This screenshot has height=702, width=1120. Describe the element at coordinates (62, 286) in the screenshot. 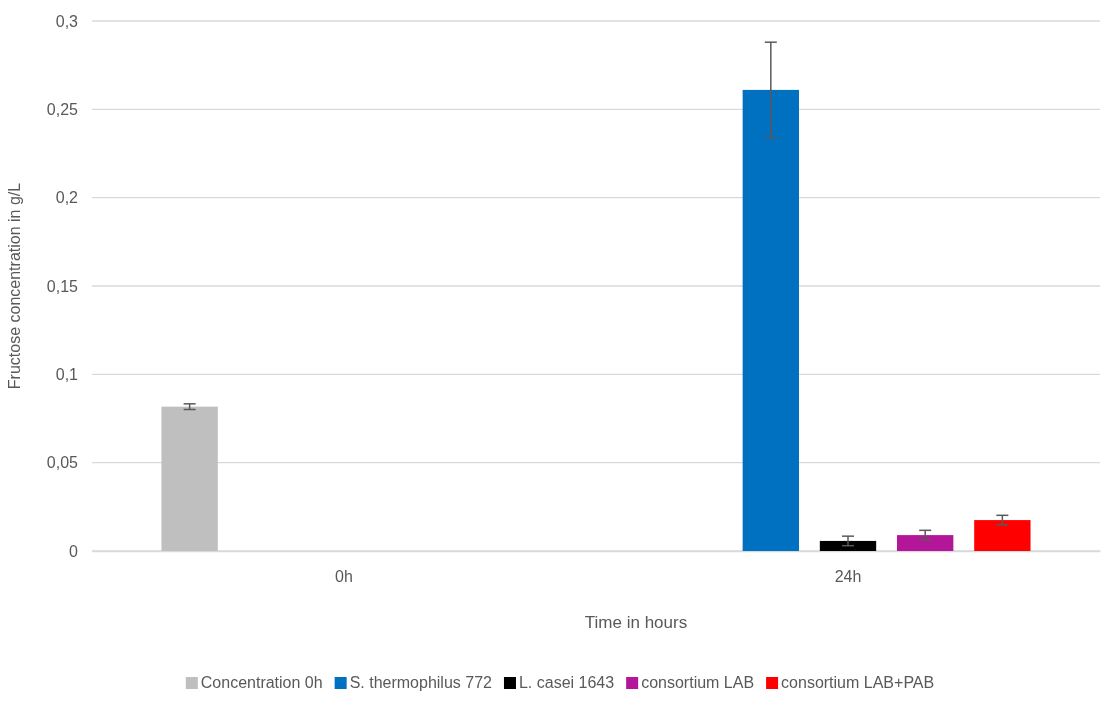

I see `y-tick-label: 0,15` at that location.